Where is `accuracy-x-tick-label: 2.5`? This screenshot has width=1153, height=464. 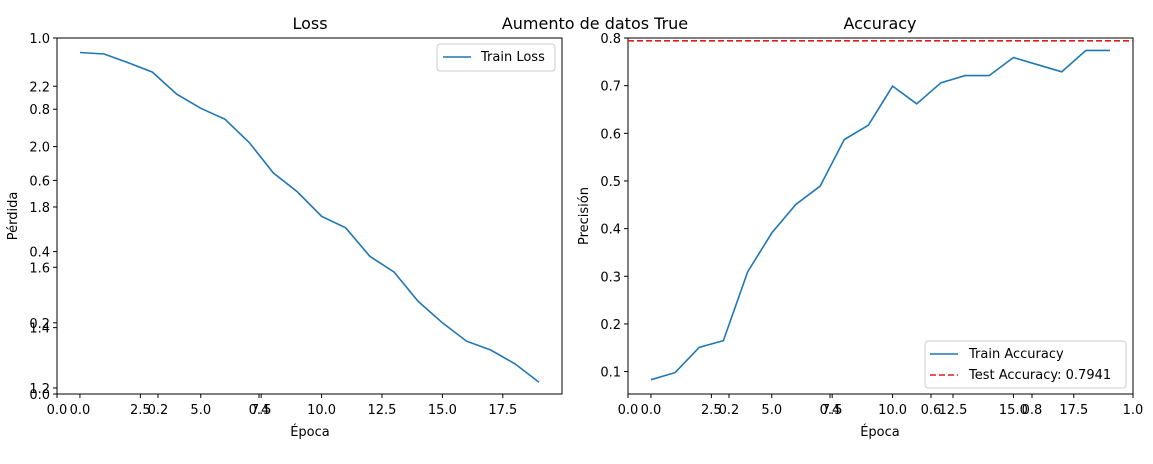 accuracy-x-tick-label: 2.5 is located at coordinates (711, 410).